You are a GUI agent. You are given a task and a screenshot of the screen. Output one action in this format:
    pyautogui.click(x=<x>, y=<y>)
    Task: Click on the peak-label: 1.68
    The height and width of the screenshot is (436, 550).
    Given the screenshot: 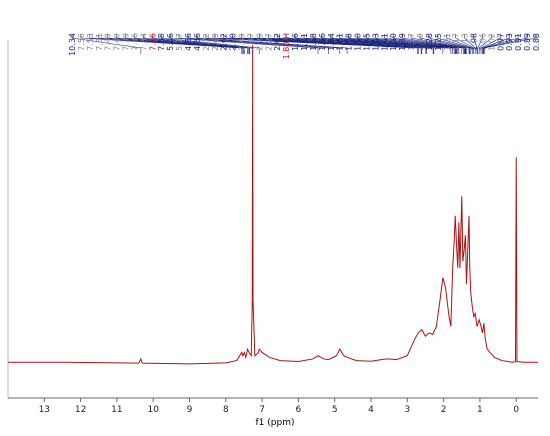 What is the action you would take?
    pyautogui.click(x=313, y=42)
    